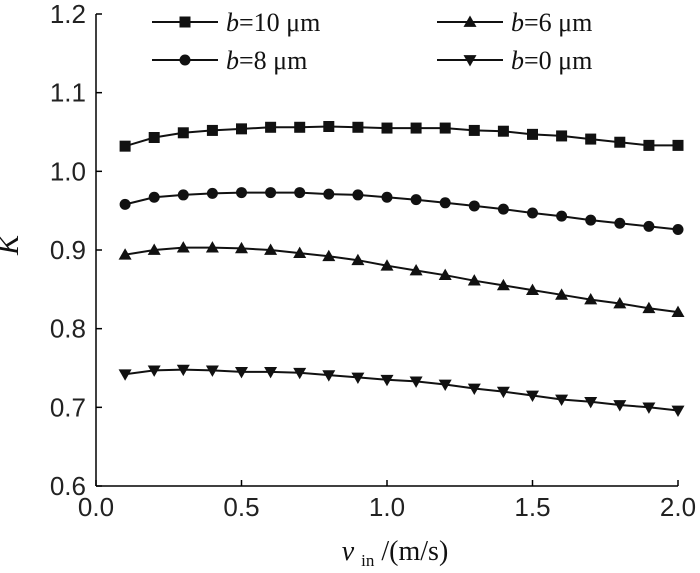 The image size is (700, 573). What do you see at coordinates (68, 486) in the screenshot?
I see `y-tick-label: 0.6` at bounding box center [68, 486].